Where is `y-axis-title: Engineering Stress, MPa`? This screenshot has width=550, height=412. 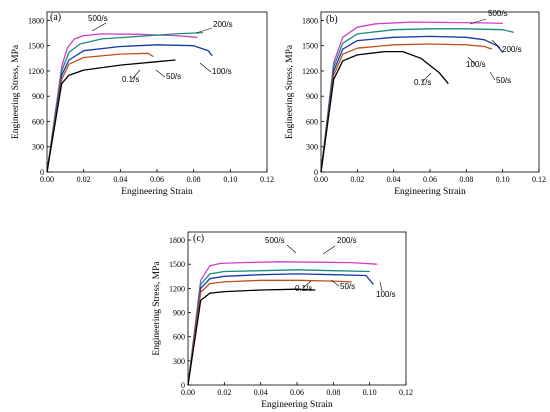 y-axis-title: Engineering Stress, MPa is located at coordinates (16, 91).